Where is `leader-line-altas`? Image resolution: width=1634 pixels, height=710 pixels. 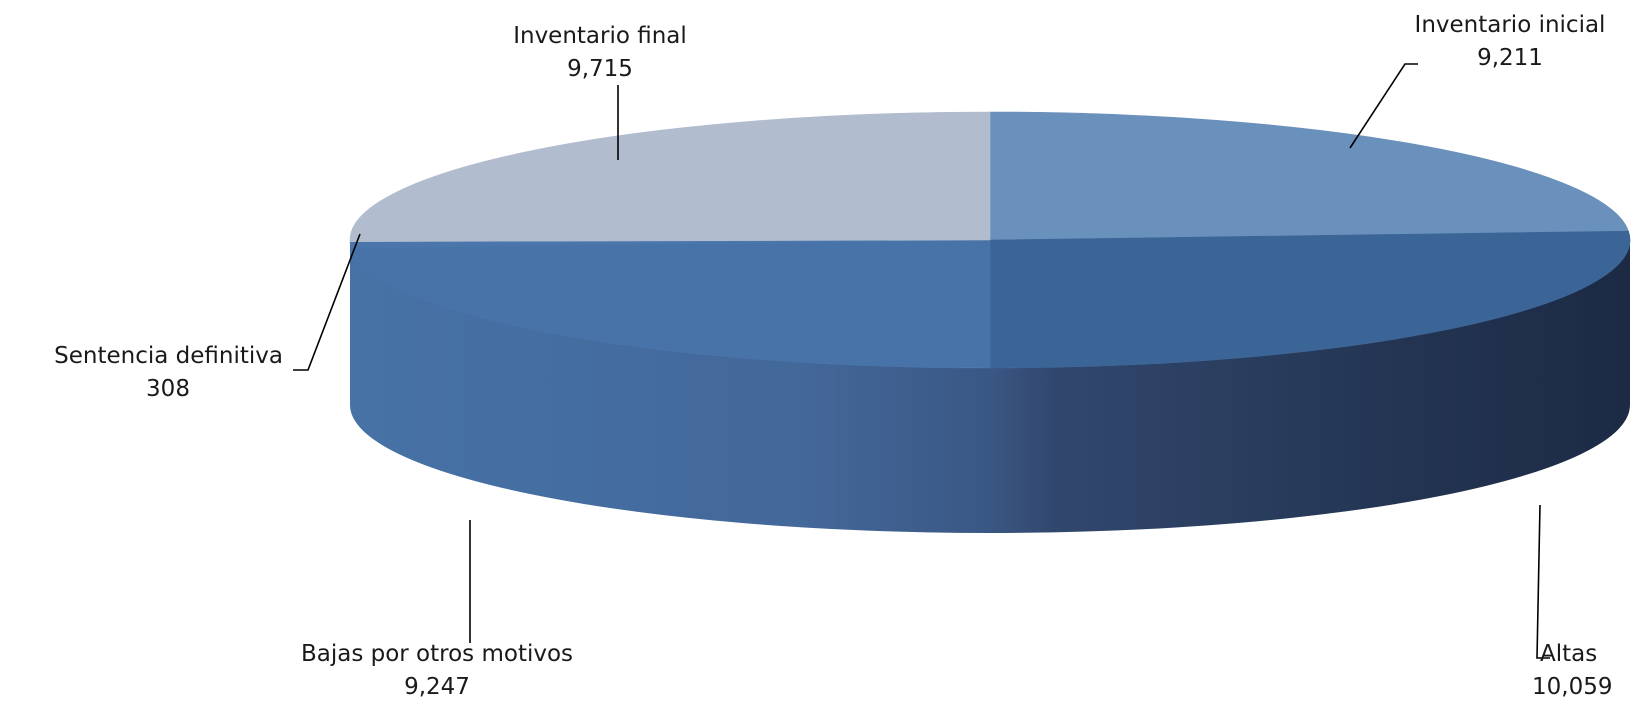 leader-line-altas is located at coordinates (1543, 581).